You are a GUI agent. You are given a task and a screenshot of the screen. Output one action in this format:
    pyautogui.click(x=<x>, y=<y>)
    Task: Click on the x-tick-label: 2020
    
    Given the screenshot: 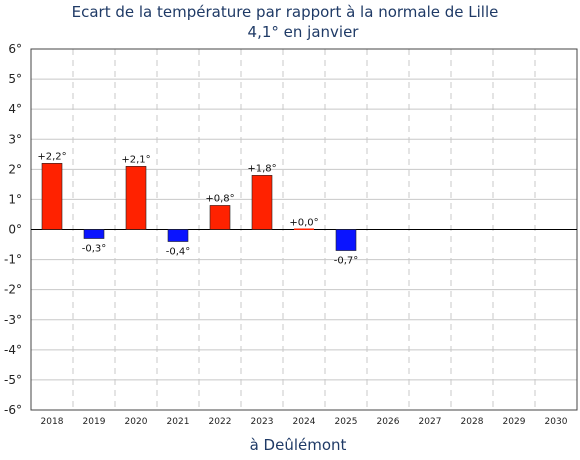 What is the action you would take?
    pyautogui.click(x=136, y=422)
    